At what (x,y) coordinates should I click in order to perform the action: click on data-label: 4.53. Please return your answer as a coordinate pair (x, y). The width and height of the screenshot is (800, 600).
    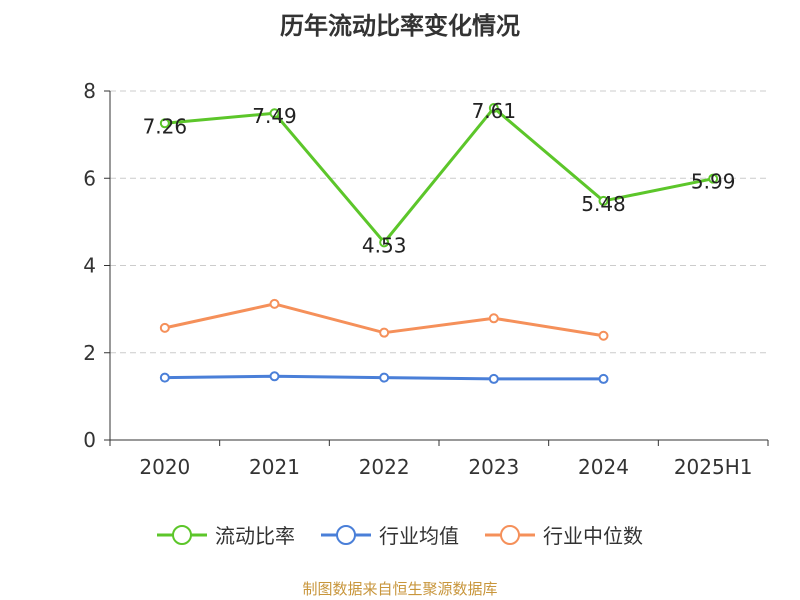
    Looking at the image, I should click on (384, 245).